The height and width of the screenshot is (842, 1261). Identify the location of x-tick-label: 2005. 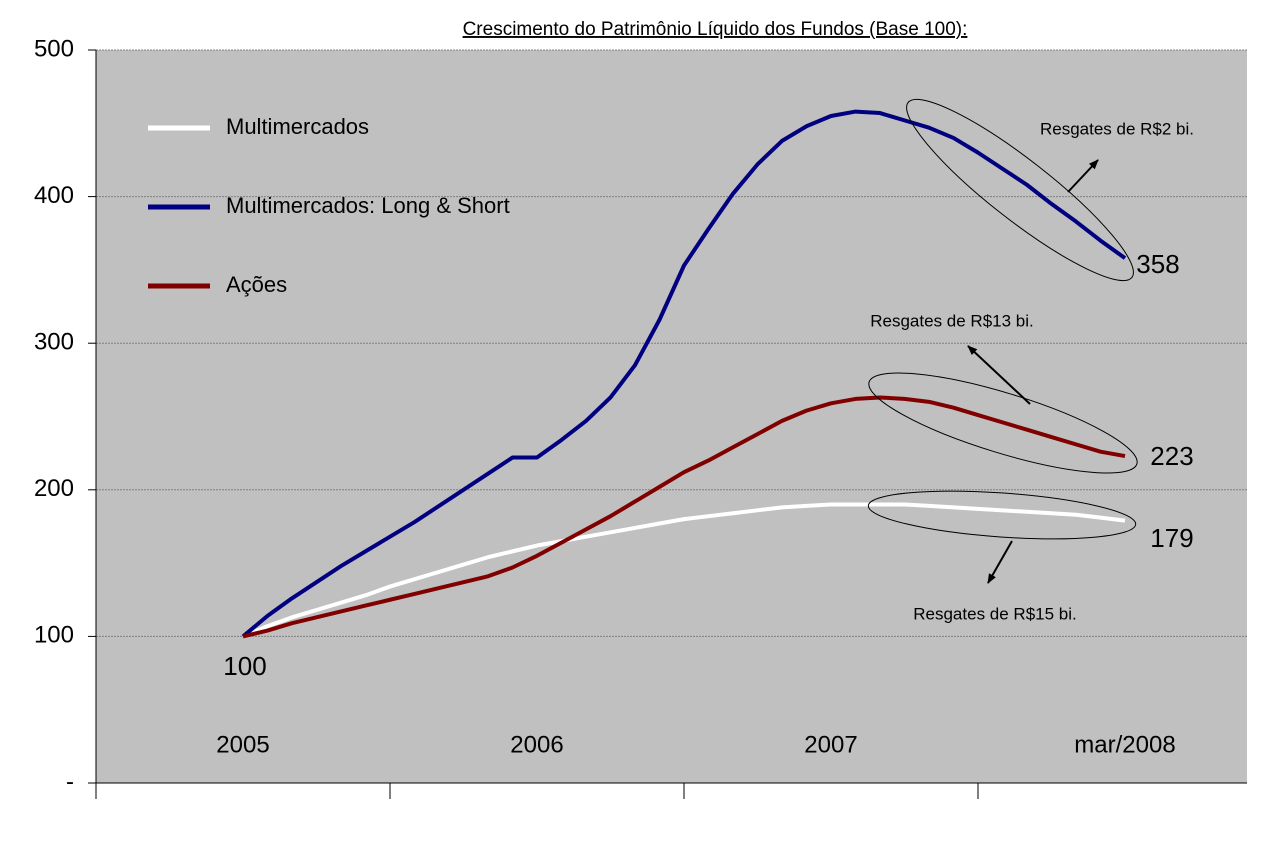
(242, 744).